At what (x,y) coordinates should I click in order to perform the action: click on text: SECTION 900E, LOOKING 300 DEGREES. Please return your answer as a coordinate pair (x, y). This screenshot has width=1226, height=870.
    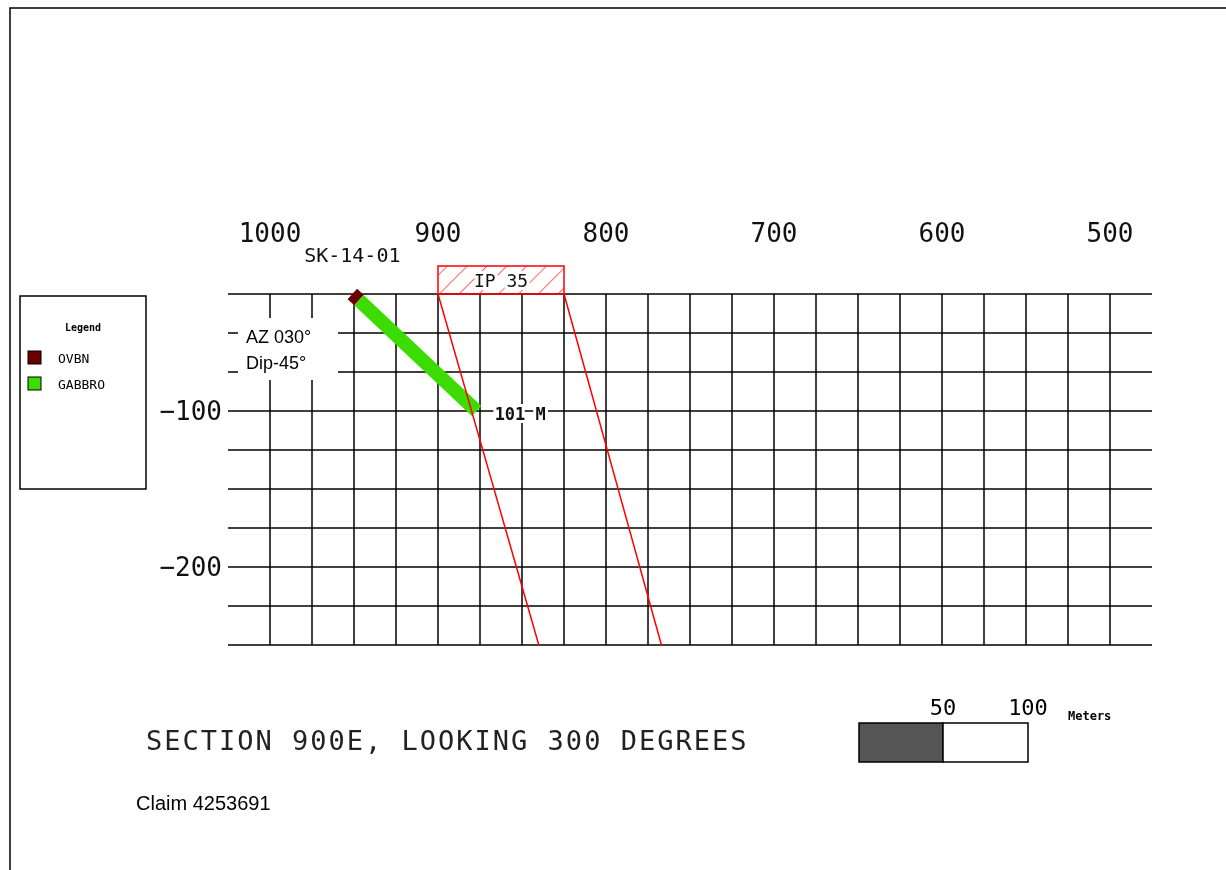
    Looking at the image, I should click on (447, 740).